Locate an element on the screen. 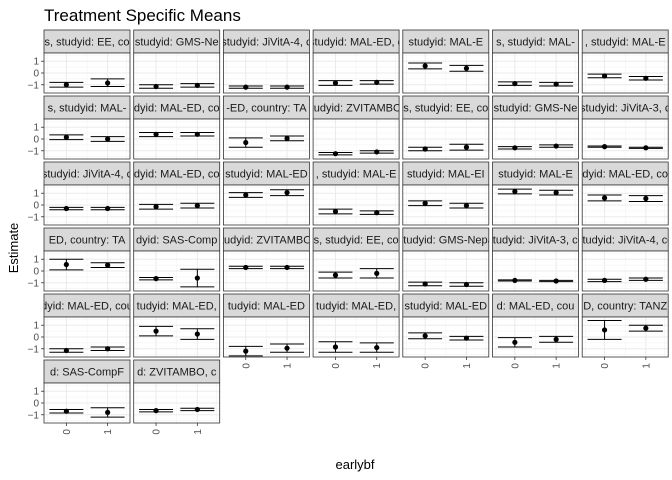 The image size is (672, 480). facet-panel: , studyid: MAL-E is located at coordinates (356, 193).